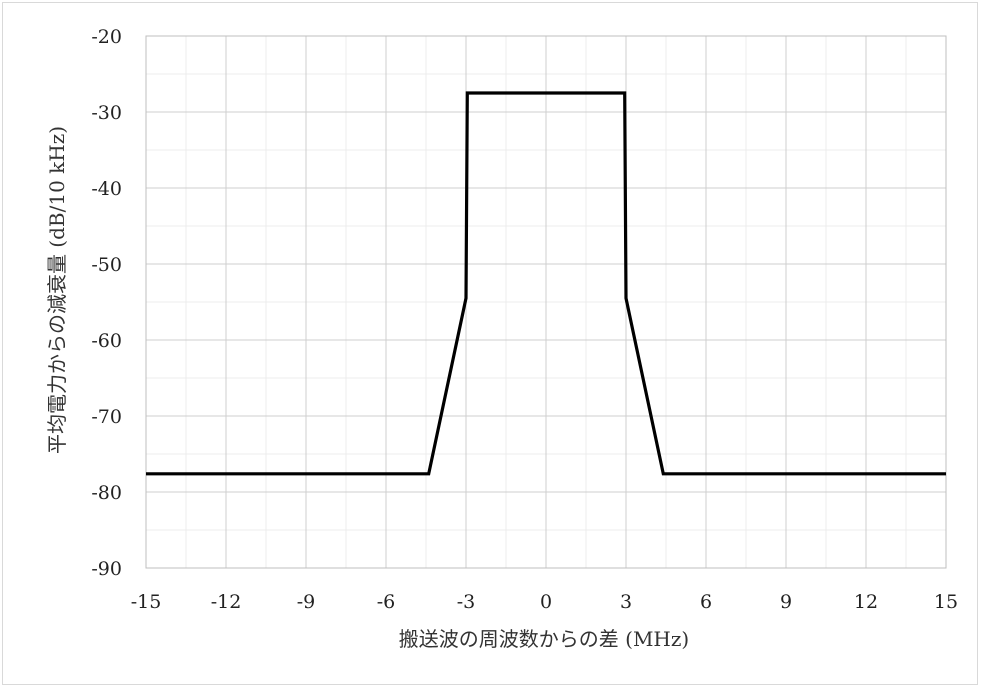 The image size is (982, 689). I want to click on x-tick-label: -6, so click(386, 602).